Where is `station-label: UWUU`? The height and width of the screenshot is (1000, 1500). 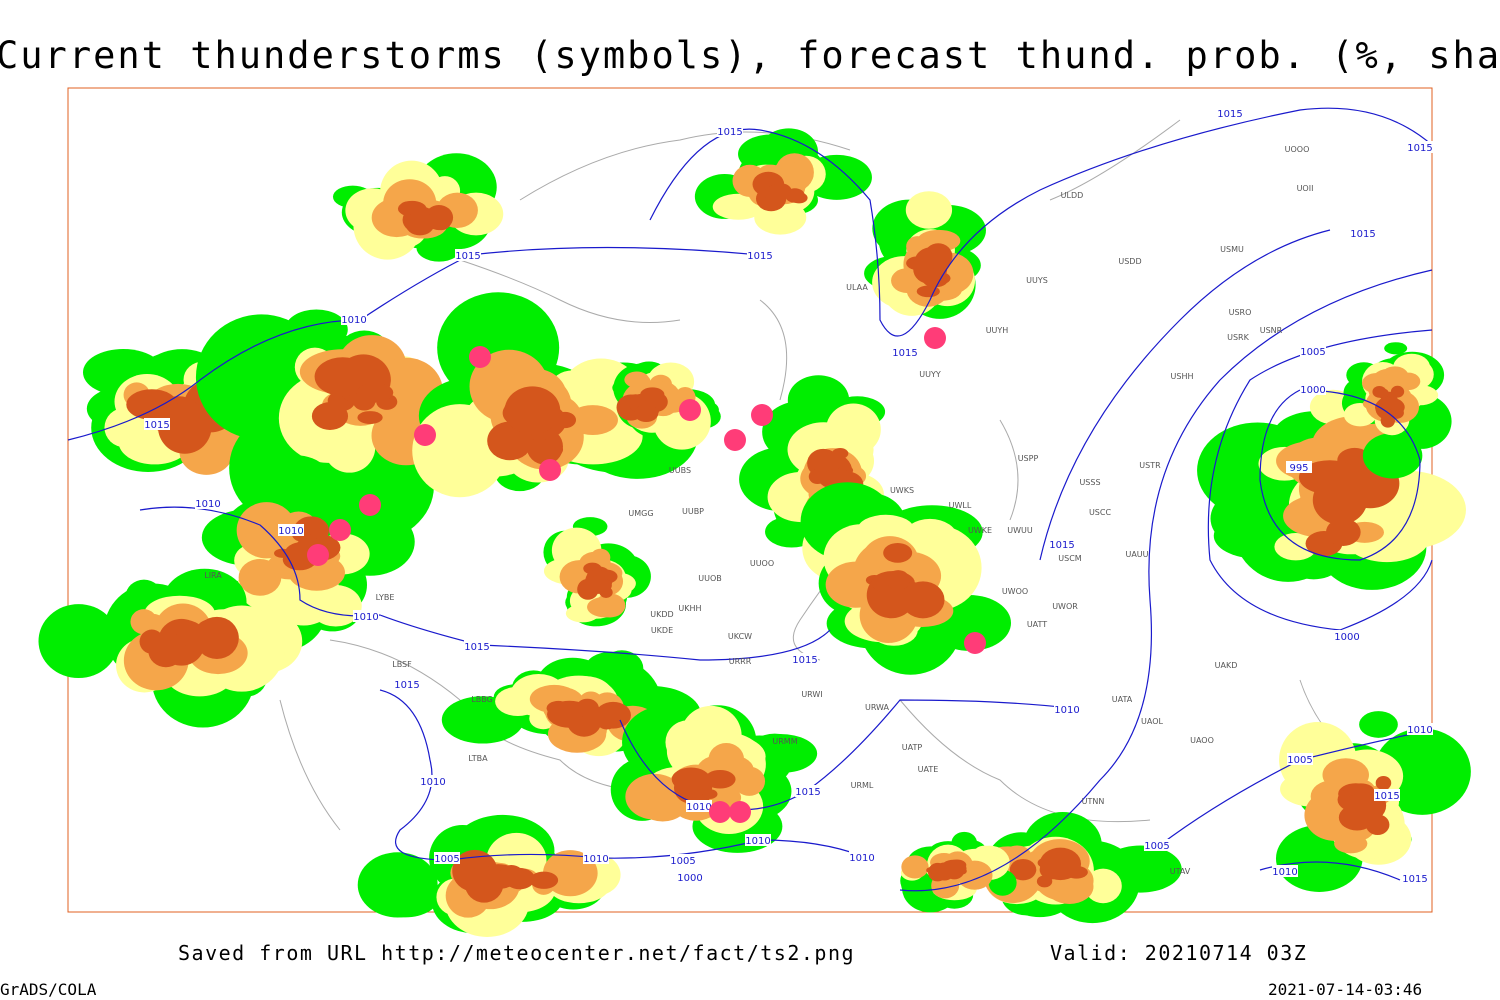
station-label: UWUU is located at coordinates (1020, 530).